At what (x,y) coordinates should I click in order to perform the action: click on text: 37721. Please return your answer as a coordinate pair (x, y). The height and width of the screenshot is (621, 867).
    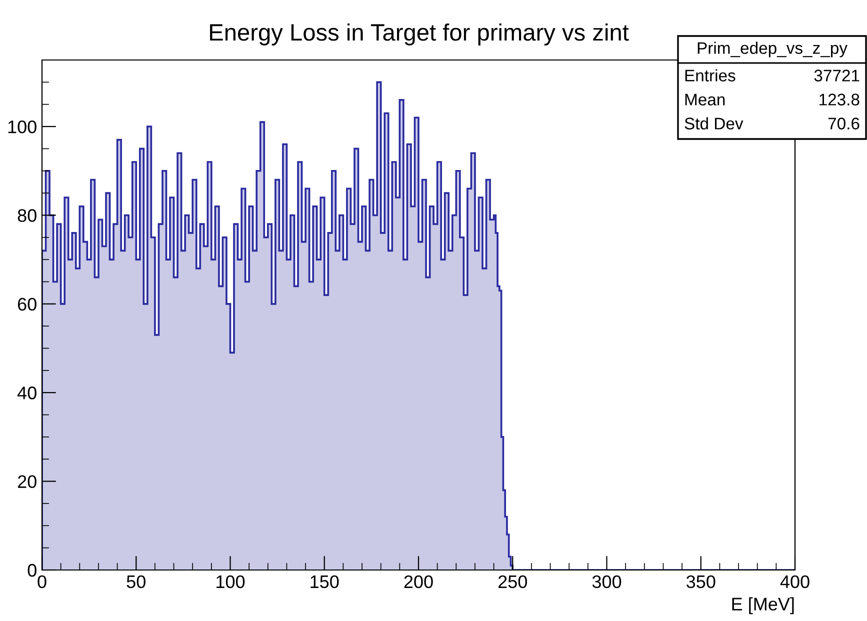
    Looking at the image, I should click on (837, 76).